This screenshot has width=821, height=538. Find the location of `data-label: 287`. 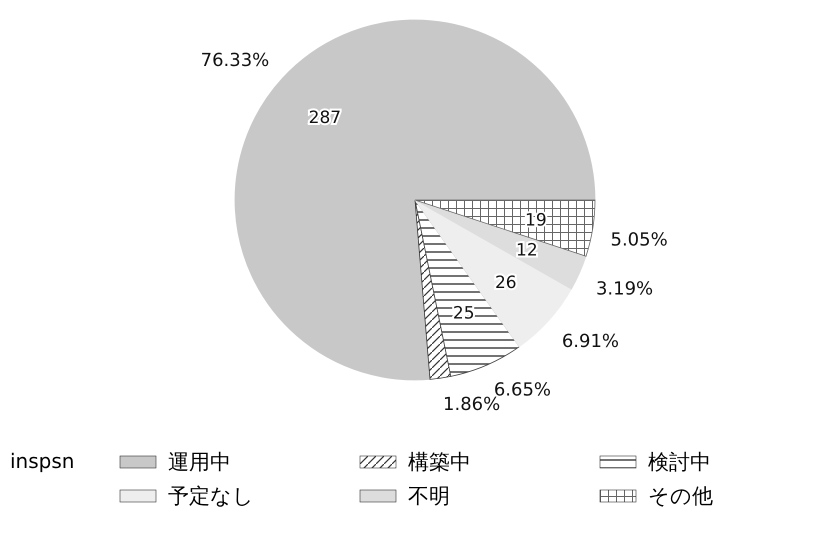

data-label: 287 is located at coordinates (325, 118).